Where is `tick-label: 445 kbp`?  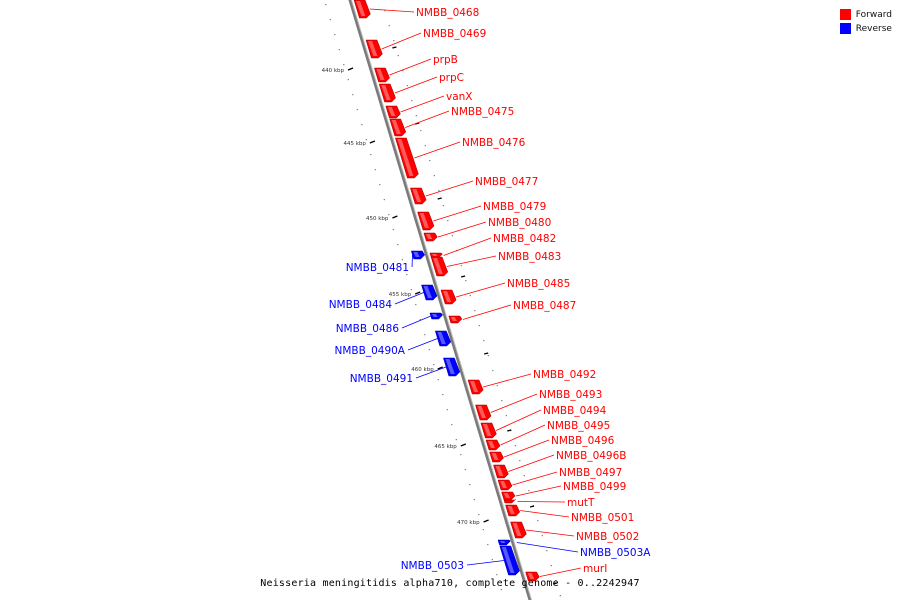
tick-label: 445 kbp is located at coordinates (354, 144).